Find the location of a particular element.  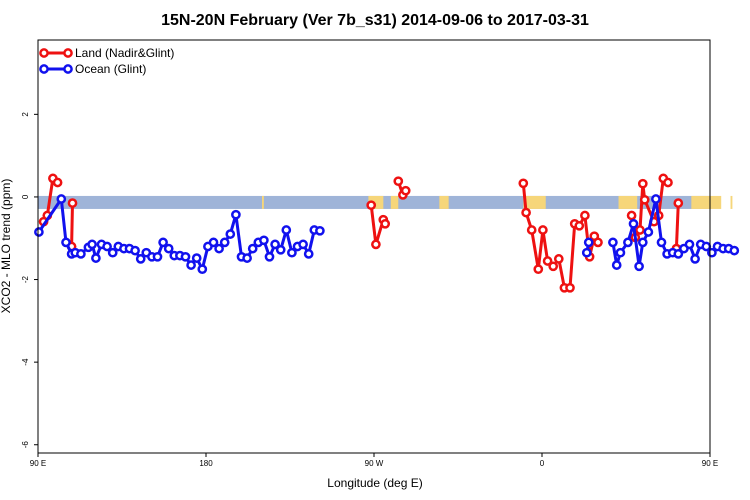

y-tick-label: 0 is located at coordinates (25, 196).